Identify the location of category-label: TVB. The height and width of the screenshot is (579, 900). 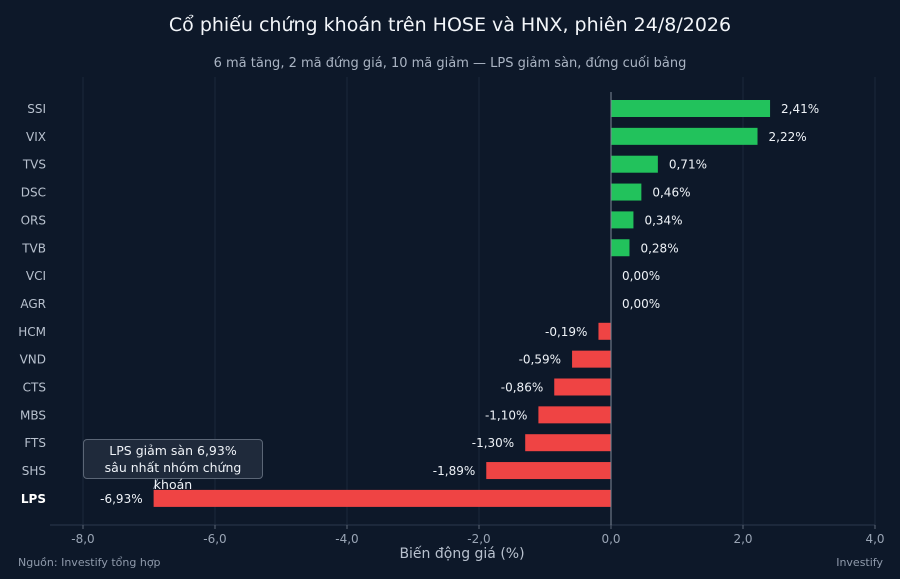
(33, 248).